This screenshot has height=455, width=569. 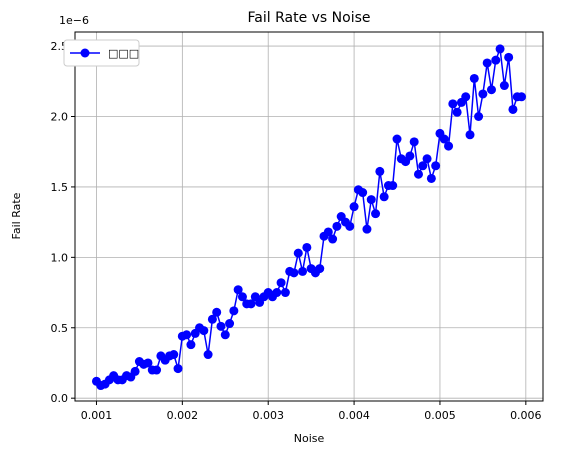 What do you see at coordinates (97, 415) in the screenshot?
I see `x-tick-label: 0.001` at bounding box center [97, 415].